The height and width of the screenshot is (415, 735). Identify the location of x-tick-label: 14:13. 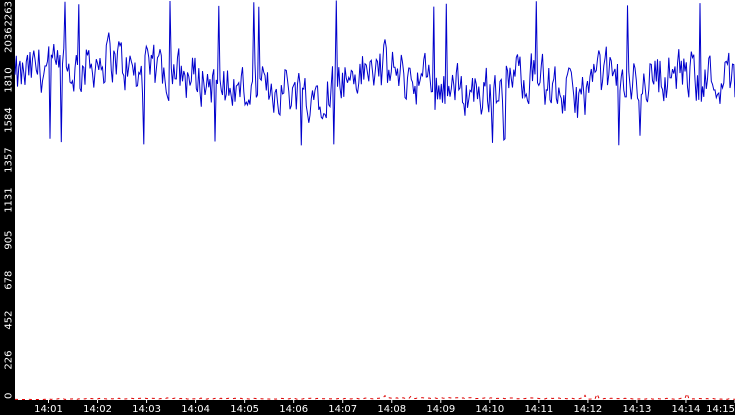
(637, 409).